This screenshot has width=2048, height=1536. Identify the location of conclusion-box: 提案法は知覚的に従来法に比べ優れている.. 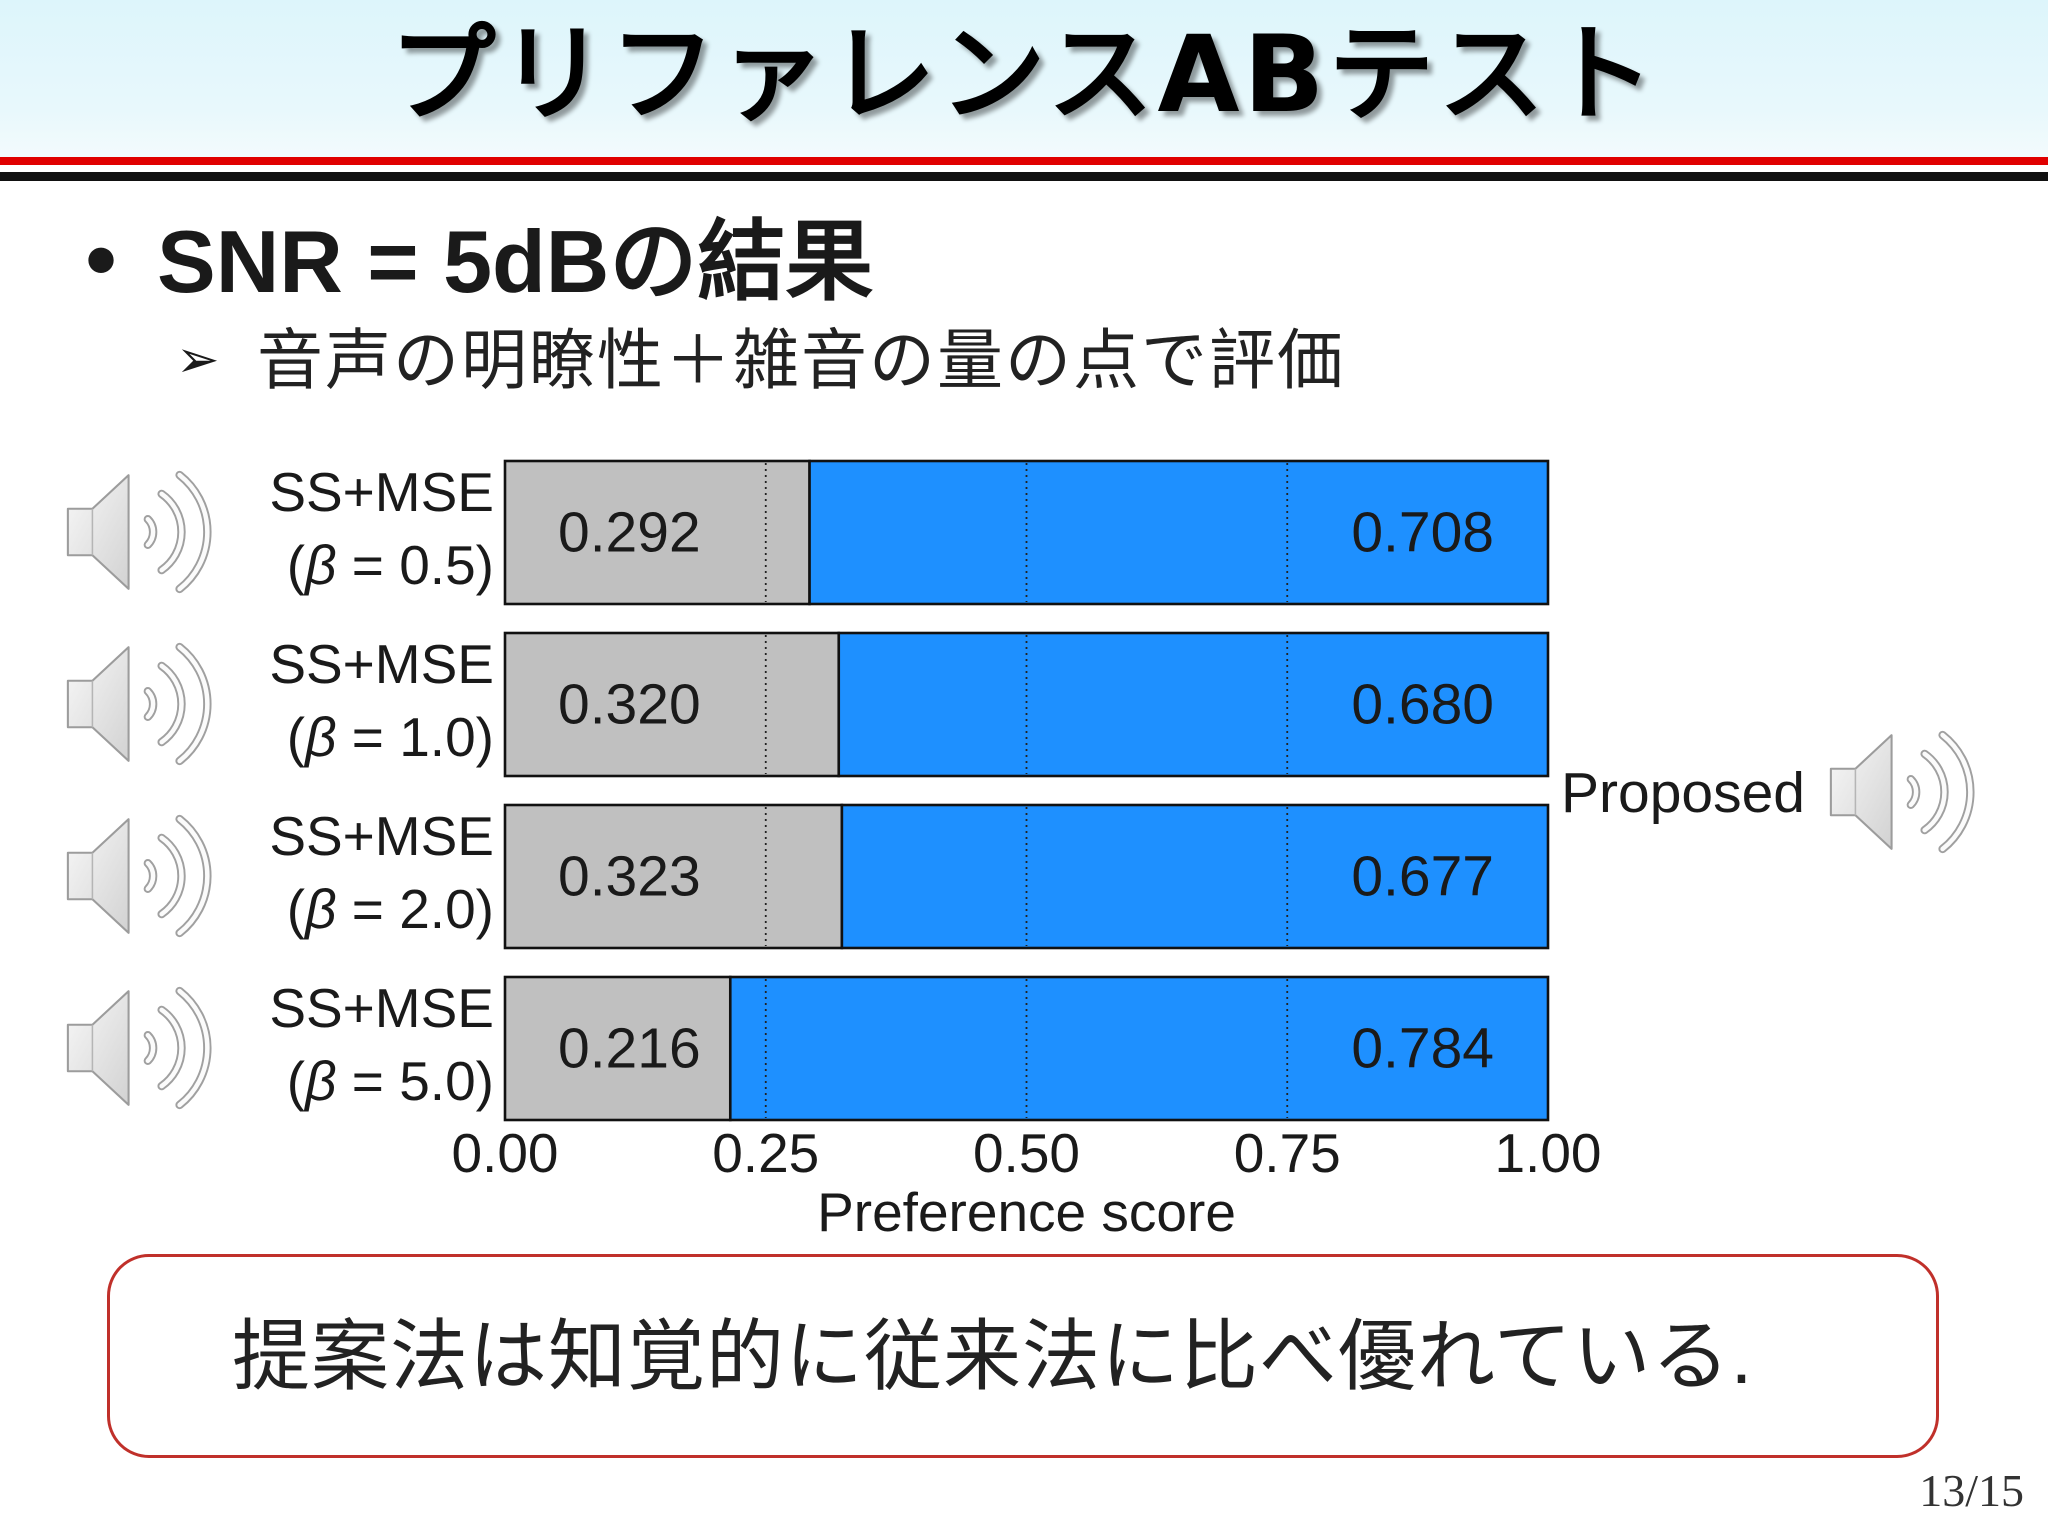
(1023, 1356).